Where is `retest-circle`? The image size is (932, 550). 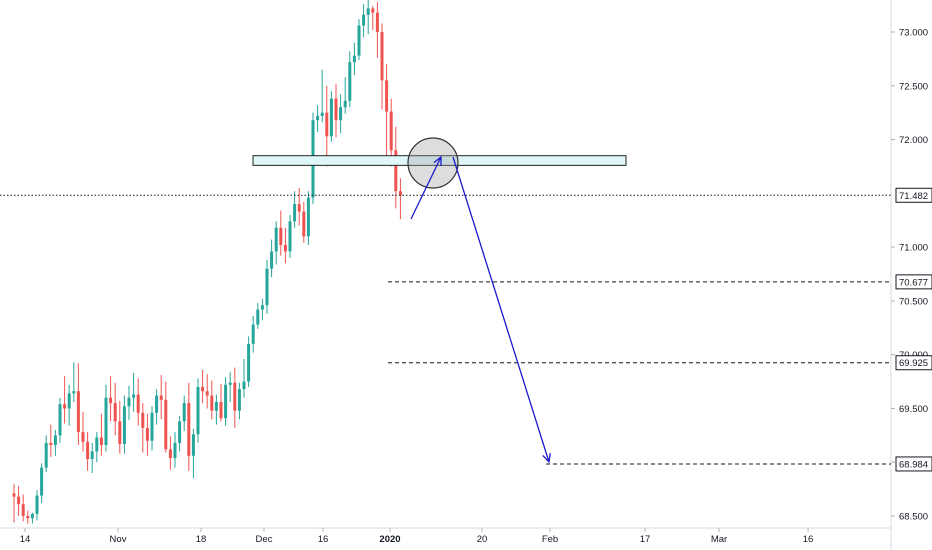
retest-circle is located at coordinates (433, 163).